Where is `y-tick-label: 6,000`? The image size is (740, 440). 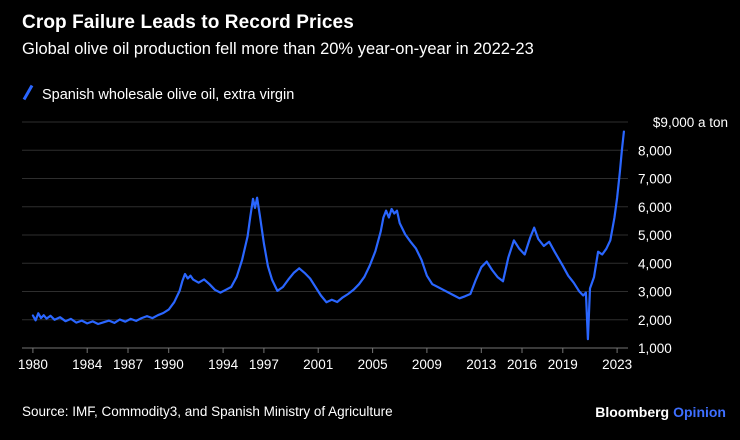
y-tick-label: 6,000 is located at coordinates (655, 207).